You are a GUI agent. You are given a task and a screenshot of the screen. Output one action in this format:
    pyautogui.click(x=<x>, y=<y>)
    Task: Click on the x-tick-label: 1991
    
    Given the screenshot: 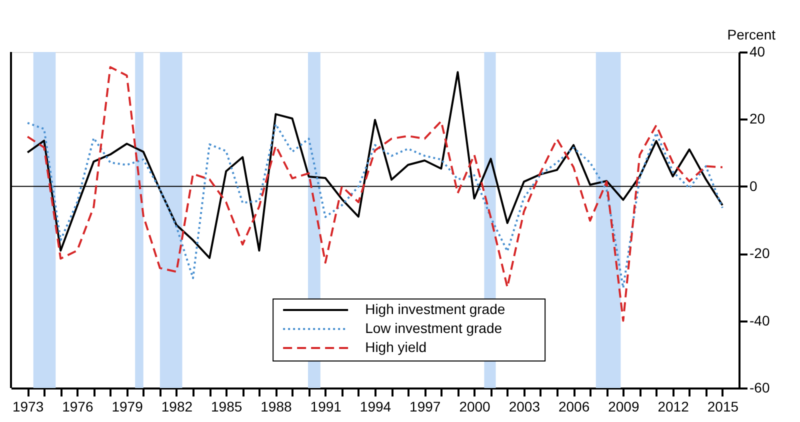 What is the action you would take?
    pyautogui.click(x=326, y=406)
    